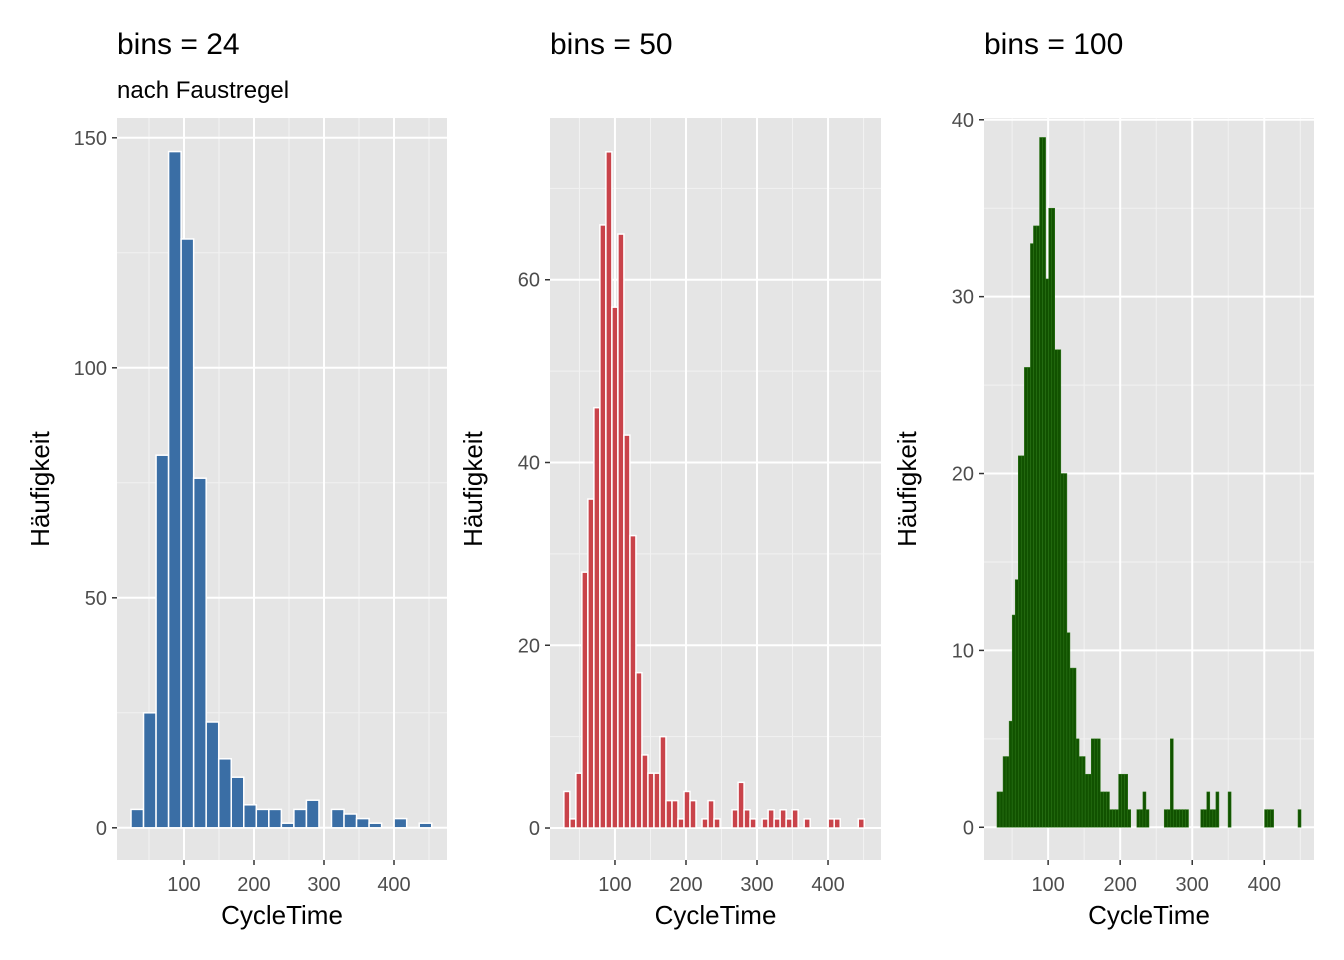 Image resolution: width=1344 pixels, height=960 pixels. What do you see at coordinates (963, 298) in the screenshot?
I see `y-tick-label: 30` at bounding box center [963, 298].